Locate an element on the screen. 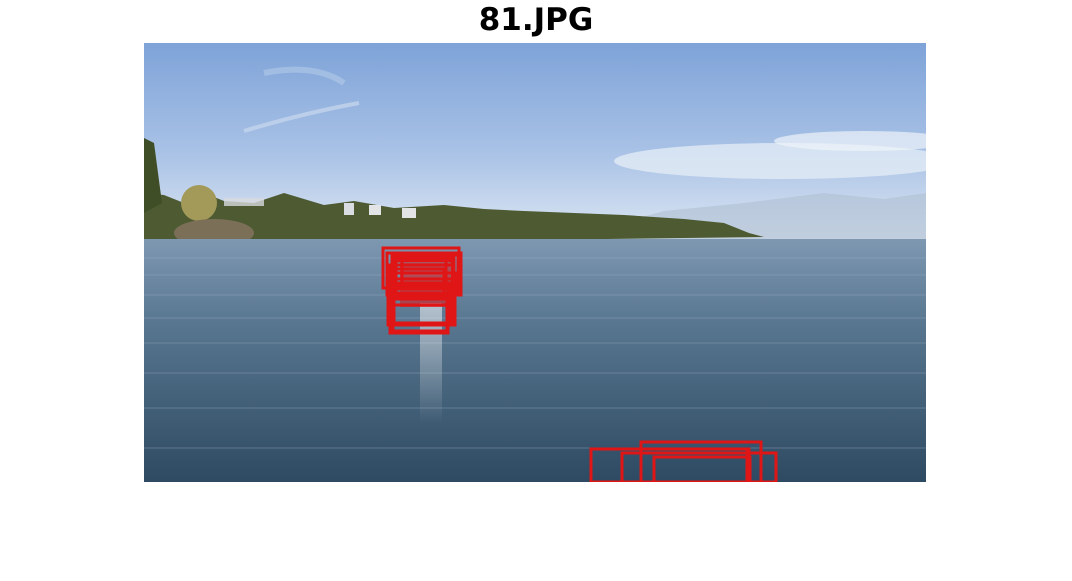  autumn-tree is located at coordinates (199, 203).